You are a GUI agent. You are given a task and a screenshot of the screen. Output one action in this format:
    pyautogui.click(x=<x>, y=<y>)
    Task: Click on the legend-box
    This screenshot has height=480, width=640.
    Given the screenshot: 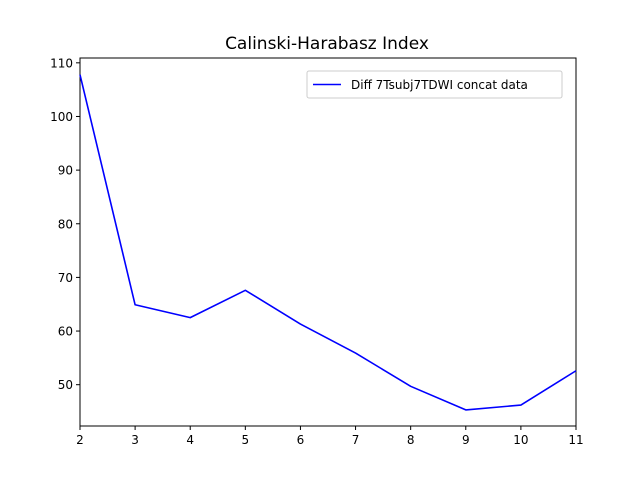 What is the action you would take?
    pyautogui.click(x=434, y=84)
    